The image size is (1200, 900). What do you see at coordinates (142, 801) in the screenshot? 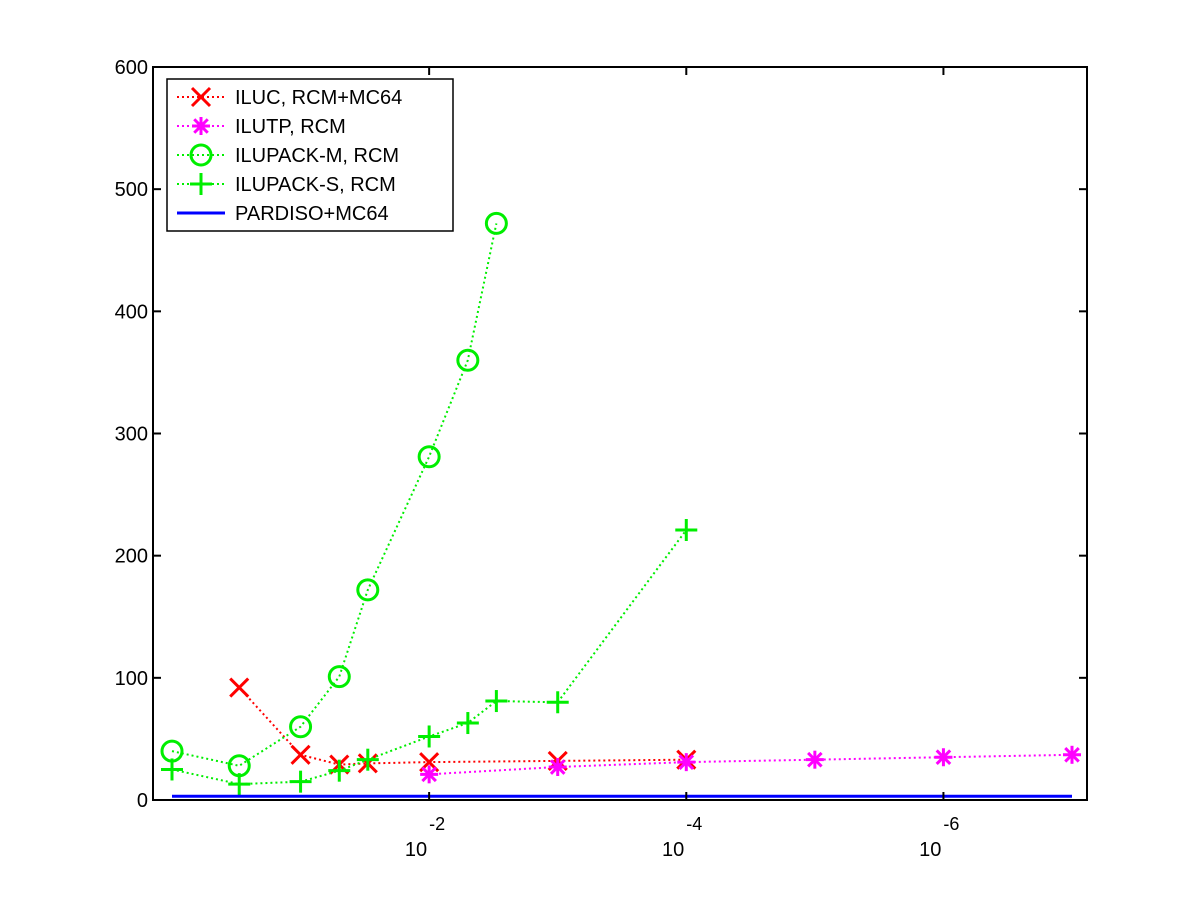
I see `y-tick-label: 0` at bounding box center [142, 801].